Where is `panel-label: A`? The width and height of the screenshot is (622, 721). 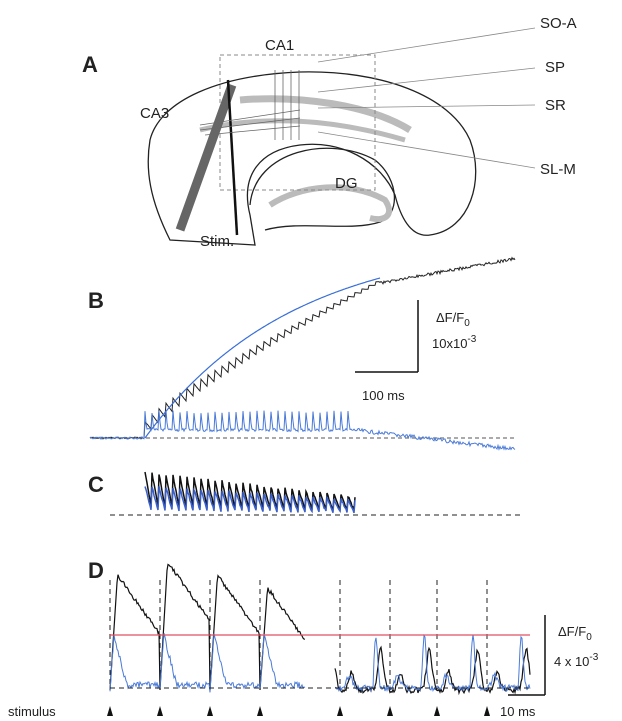
panel-label: A is located at coordinates (90, 64).